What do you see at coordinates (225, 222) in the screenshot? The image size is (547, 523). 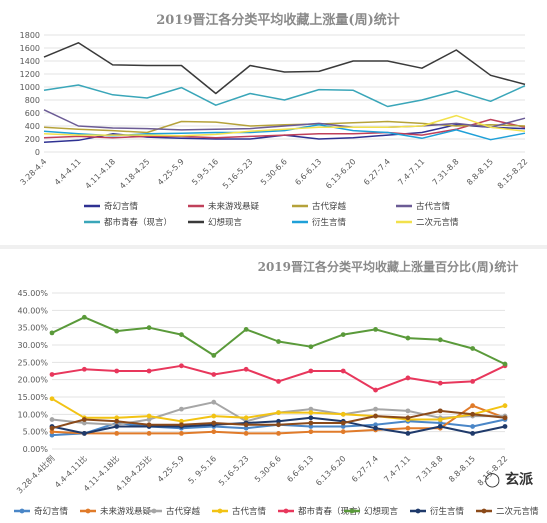 I see `legend-label: 幻想现言` at bounding box center [225, 222].